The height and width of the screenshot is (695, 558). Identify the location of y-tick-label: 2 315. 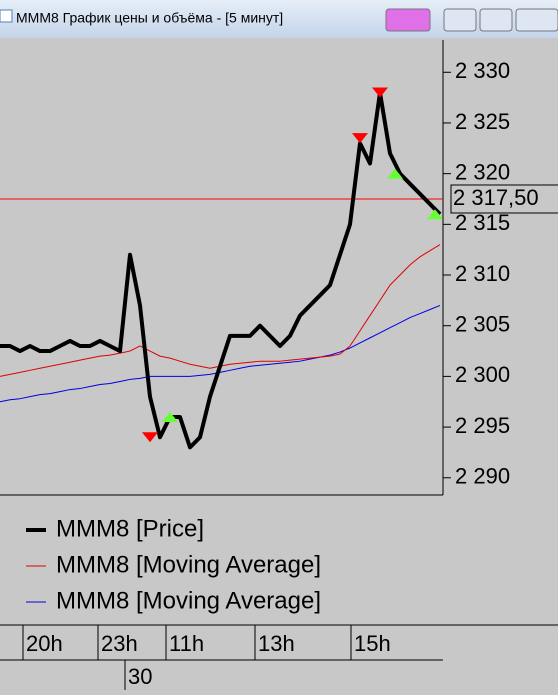
(482, 222).